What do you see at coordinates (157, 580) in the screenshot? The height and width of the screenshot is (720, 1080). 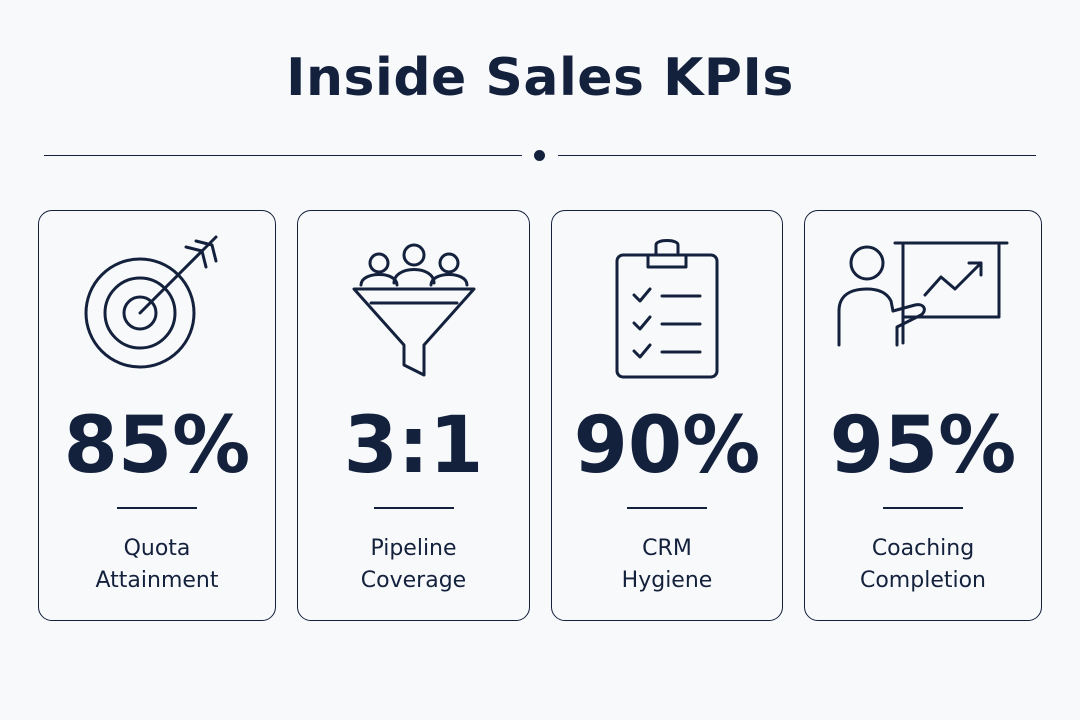 I see `kpi-label-line: Attainment` at bounding box center [157, 580].